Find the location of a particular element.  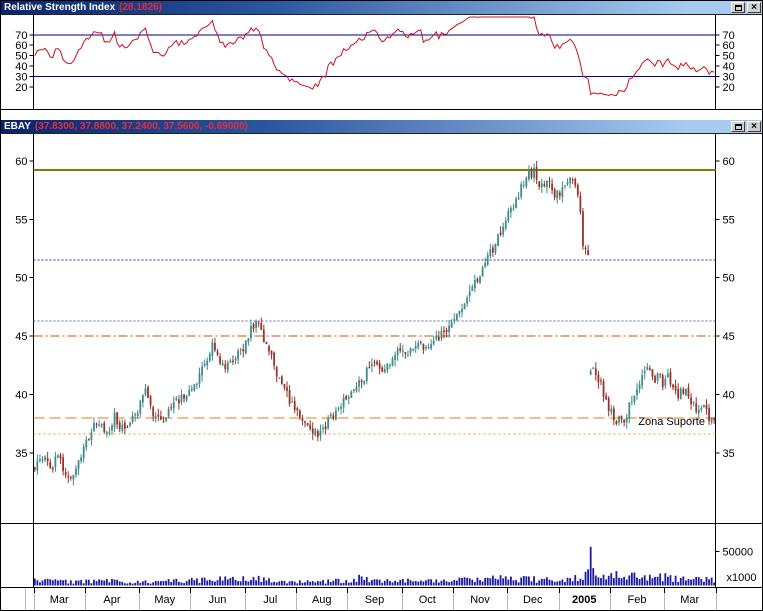

price-restore-button is located at coordinates (738, 126).